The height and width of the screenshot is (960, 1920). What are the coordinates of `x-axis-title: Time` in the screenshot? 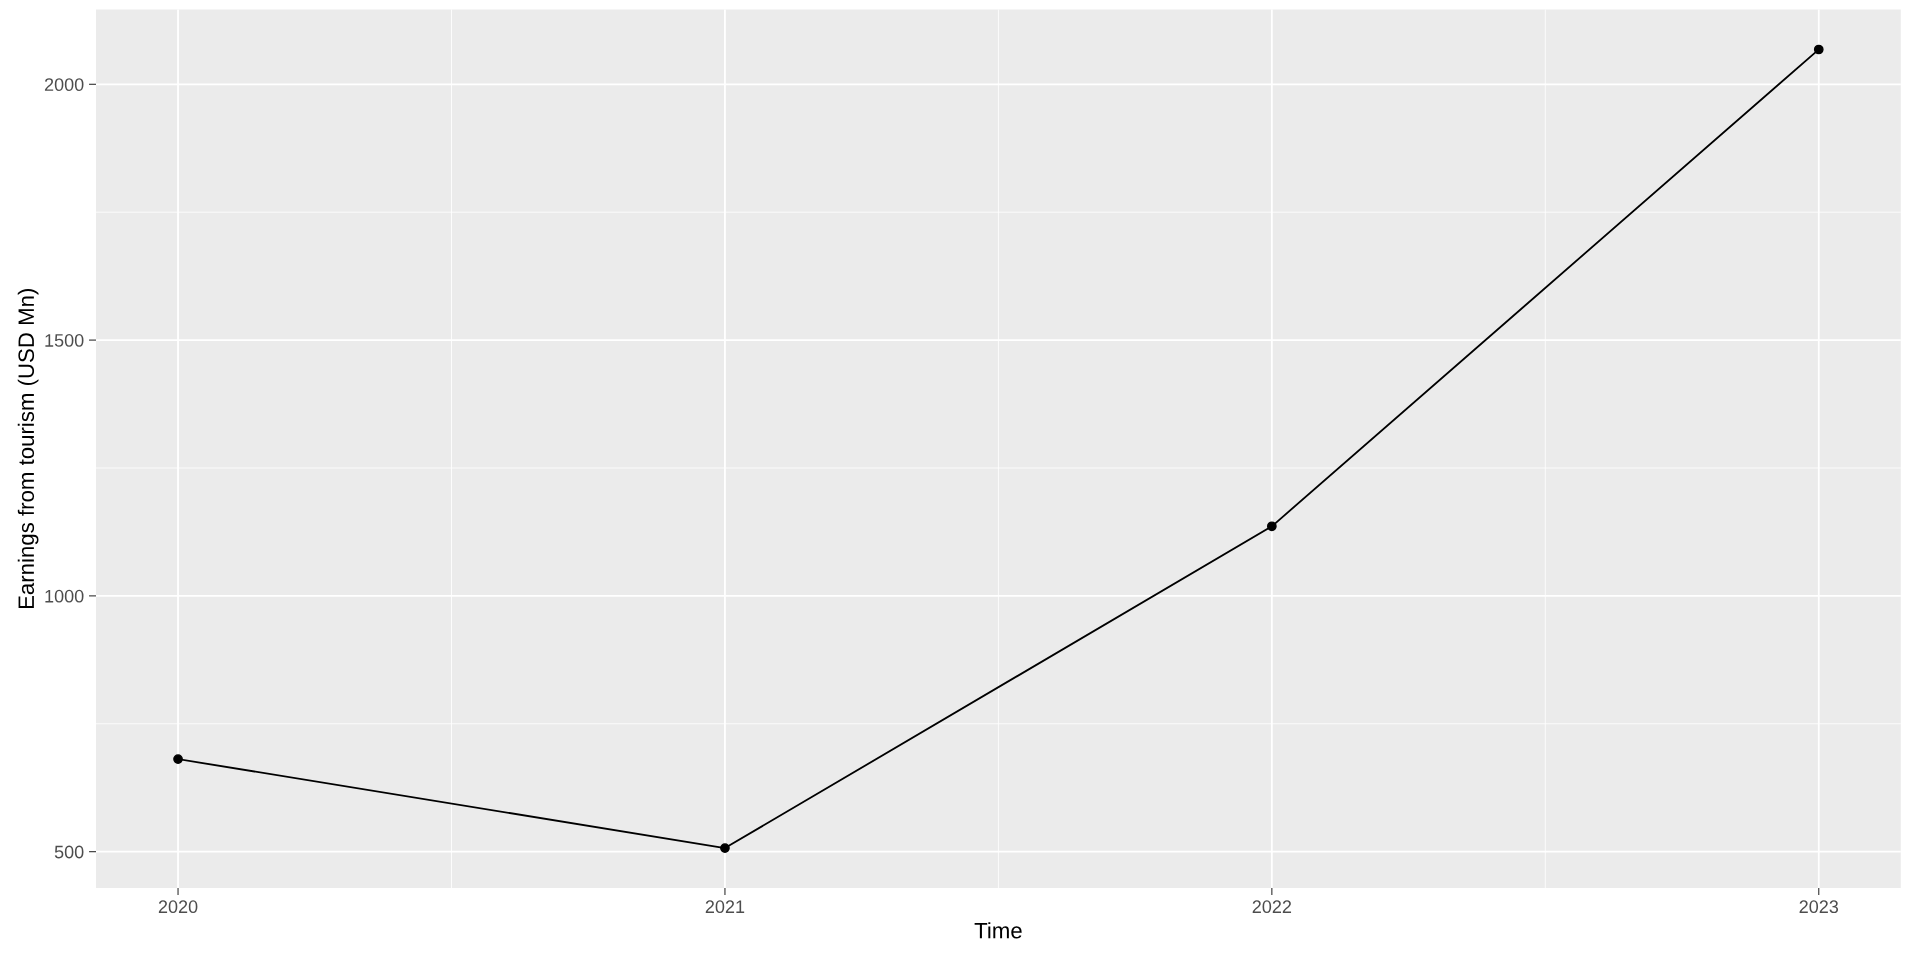 It's located at (998, 930).